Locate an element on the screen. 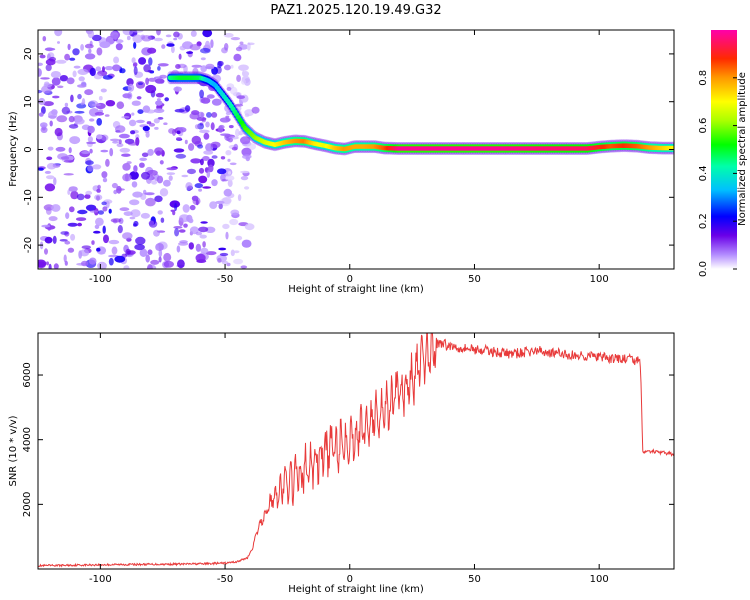 Image resolution: width=750 pixels, height=600 pixels. colorbar-gradient is located at coordinates (724, 149).